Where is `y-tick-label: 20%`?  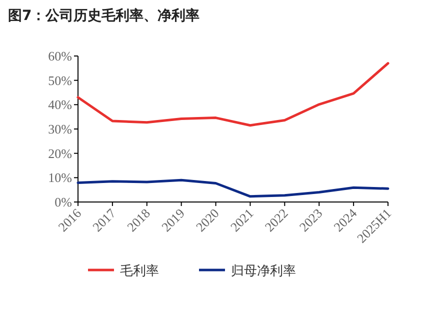
y-tick-label: 20% is located at coordinates (60, 153).